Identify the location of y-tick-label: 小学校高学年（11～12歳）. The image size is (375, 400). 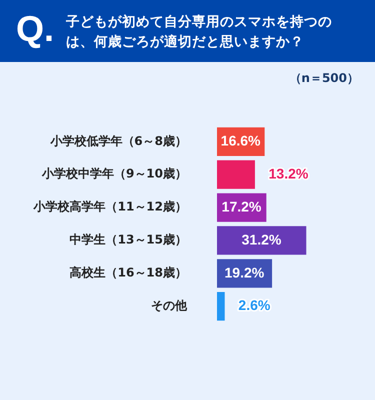
(109, 207).